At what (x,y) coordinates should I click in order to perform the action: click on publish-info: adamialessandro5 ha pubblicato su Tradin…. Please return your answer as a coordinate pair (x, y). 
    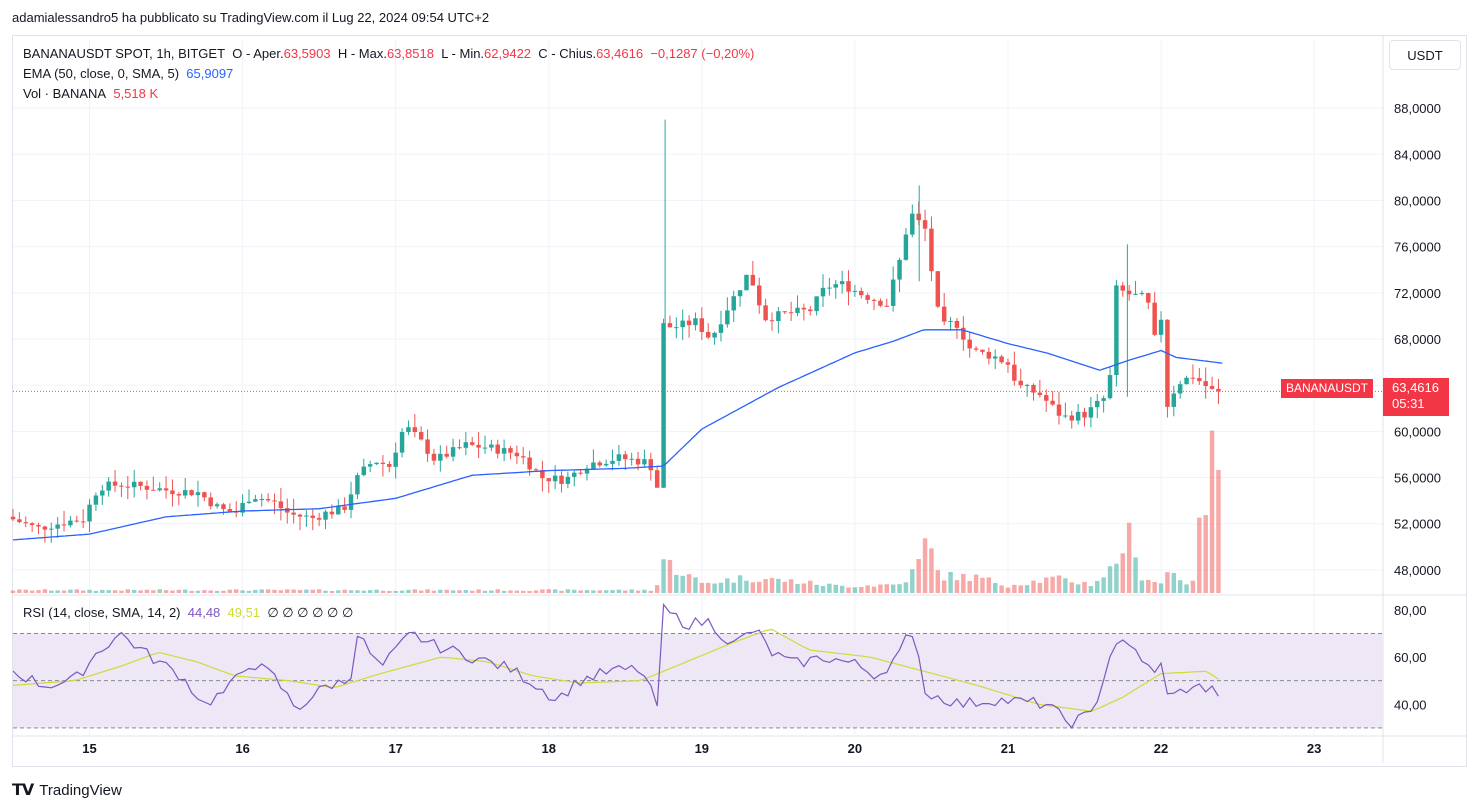
    Looking at the image, I should click on (251, 17).